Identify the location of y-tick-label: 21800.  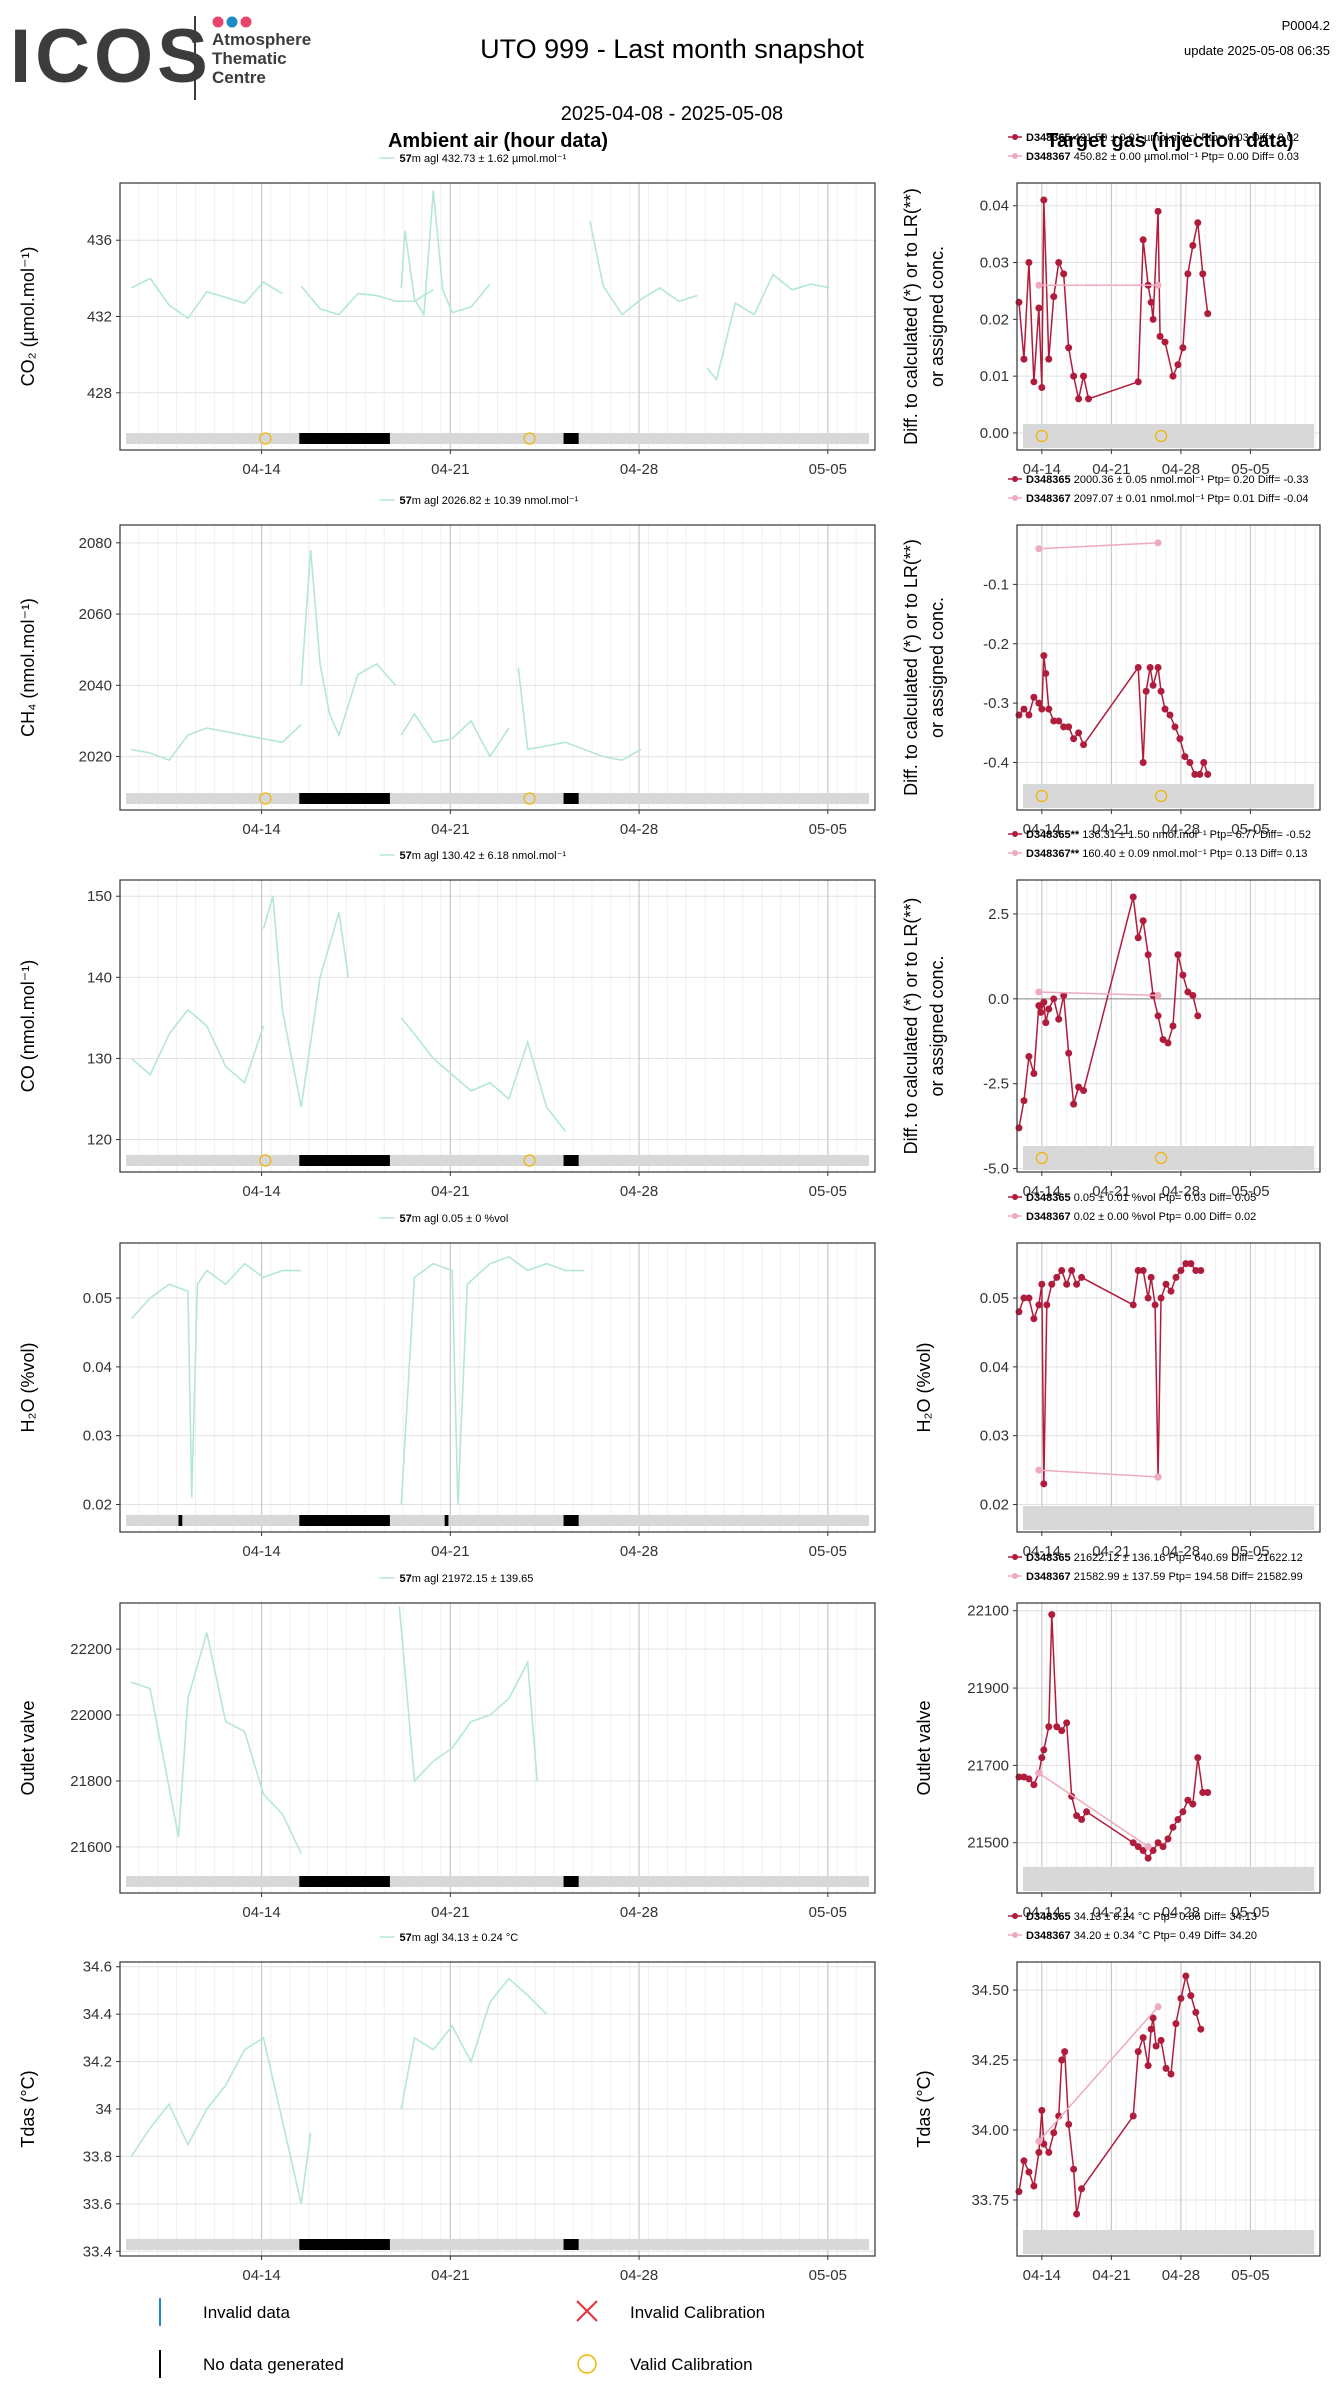
(91, 1781).